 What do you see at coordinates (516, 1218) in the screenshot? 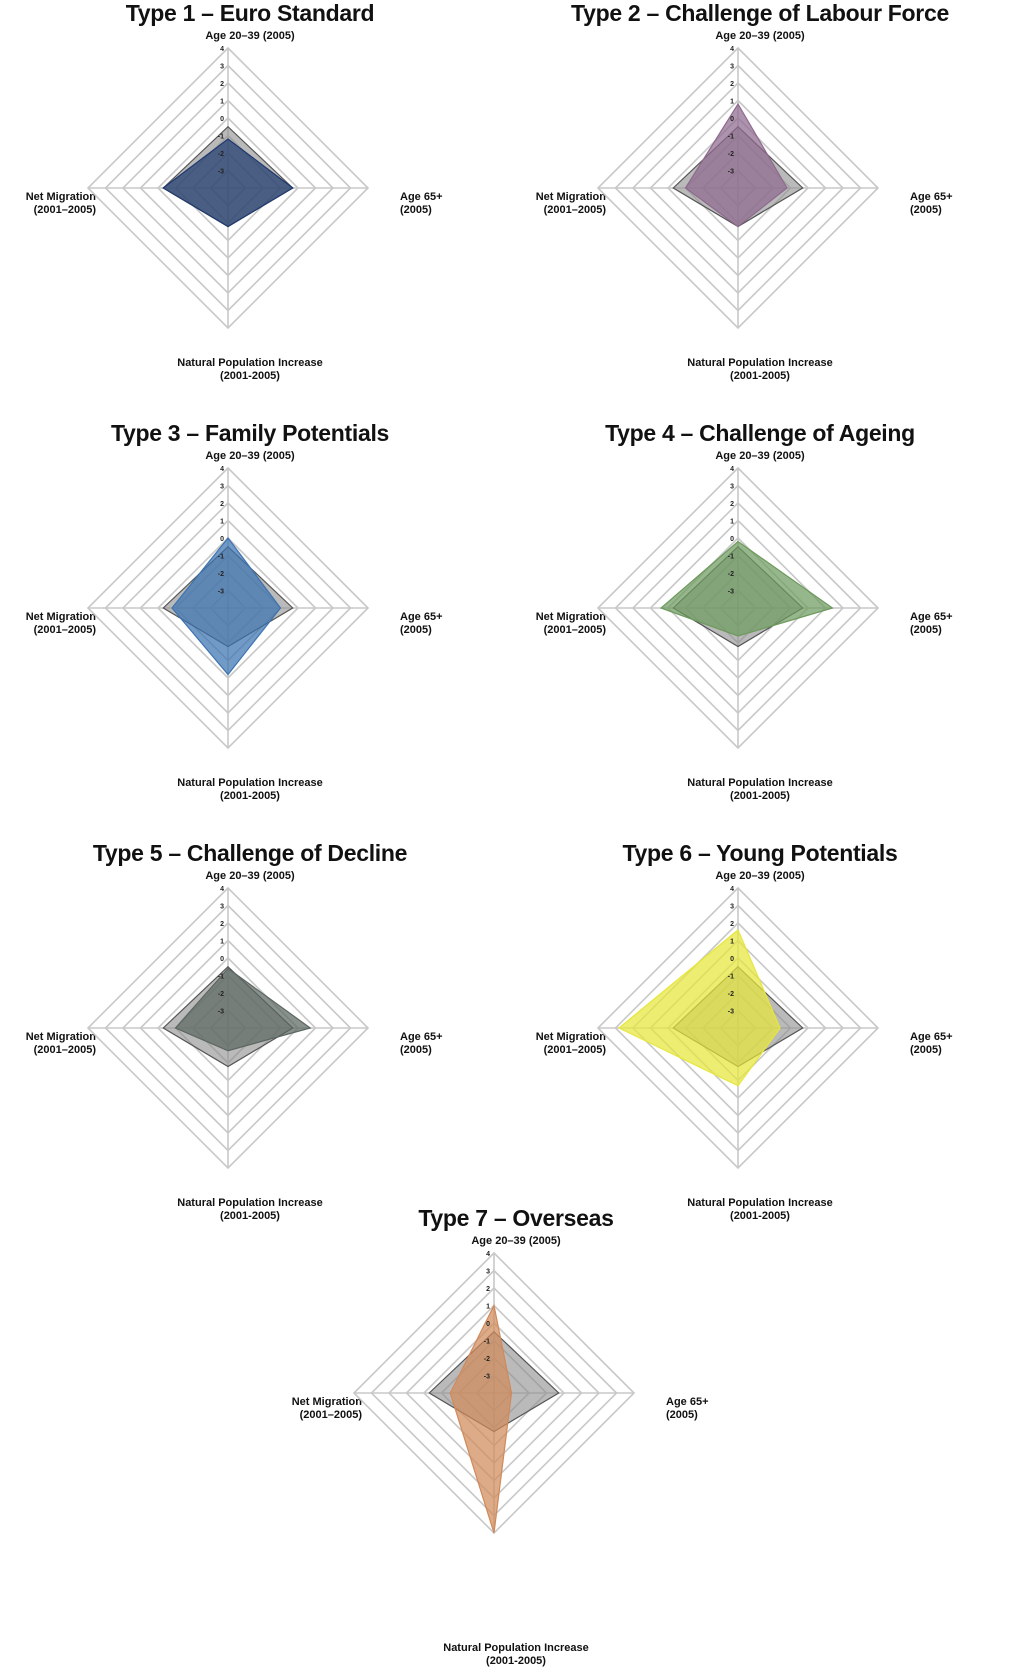
I see `chart-title: Type 7 – Overseas` at bounding box center [516, 1218].